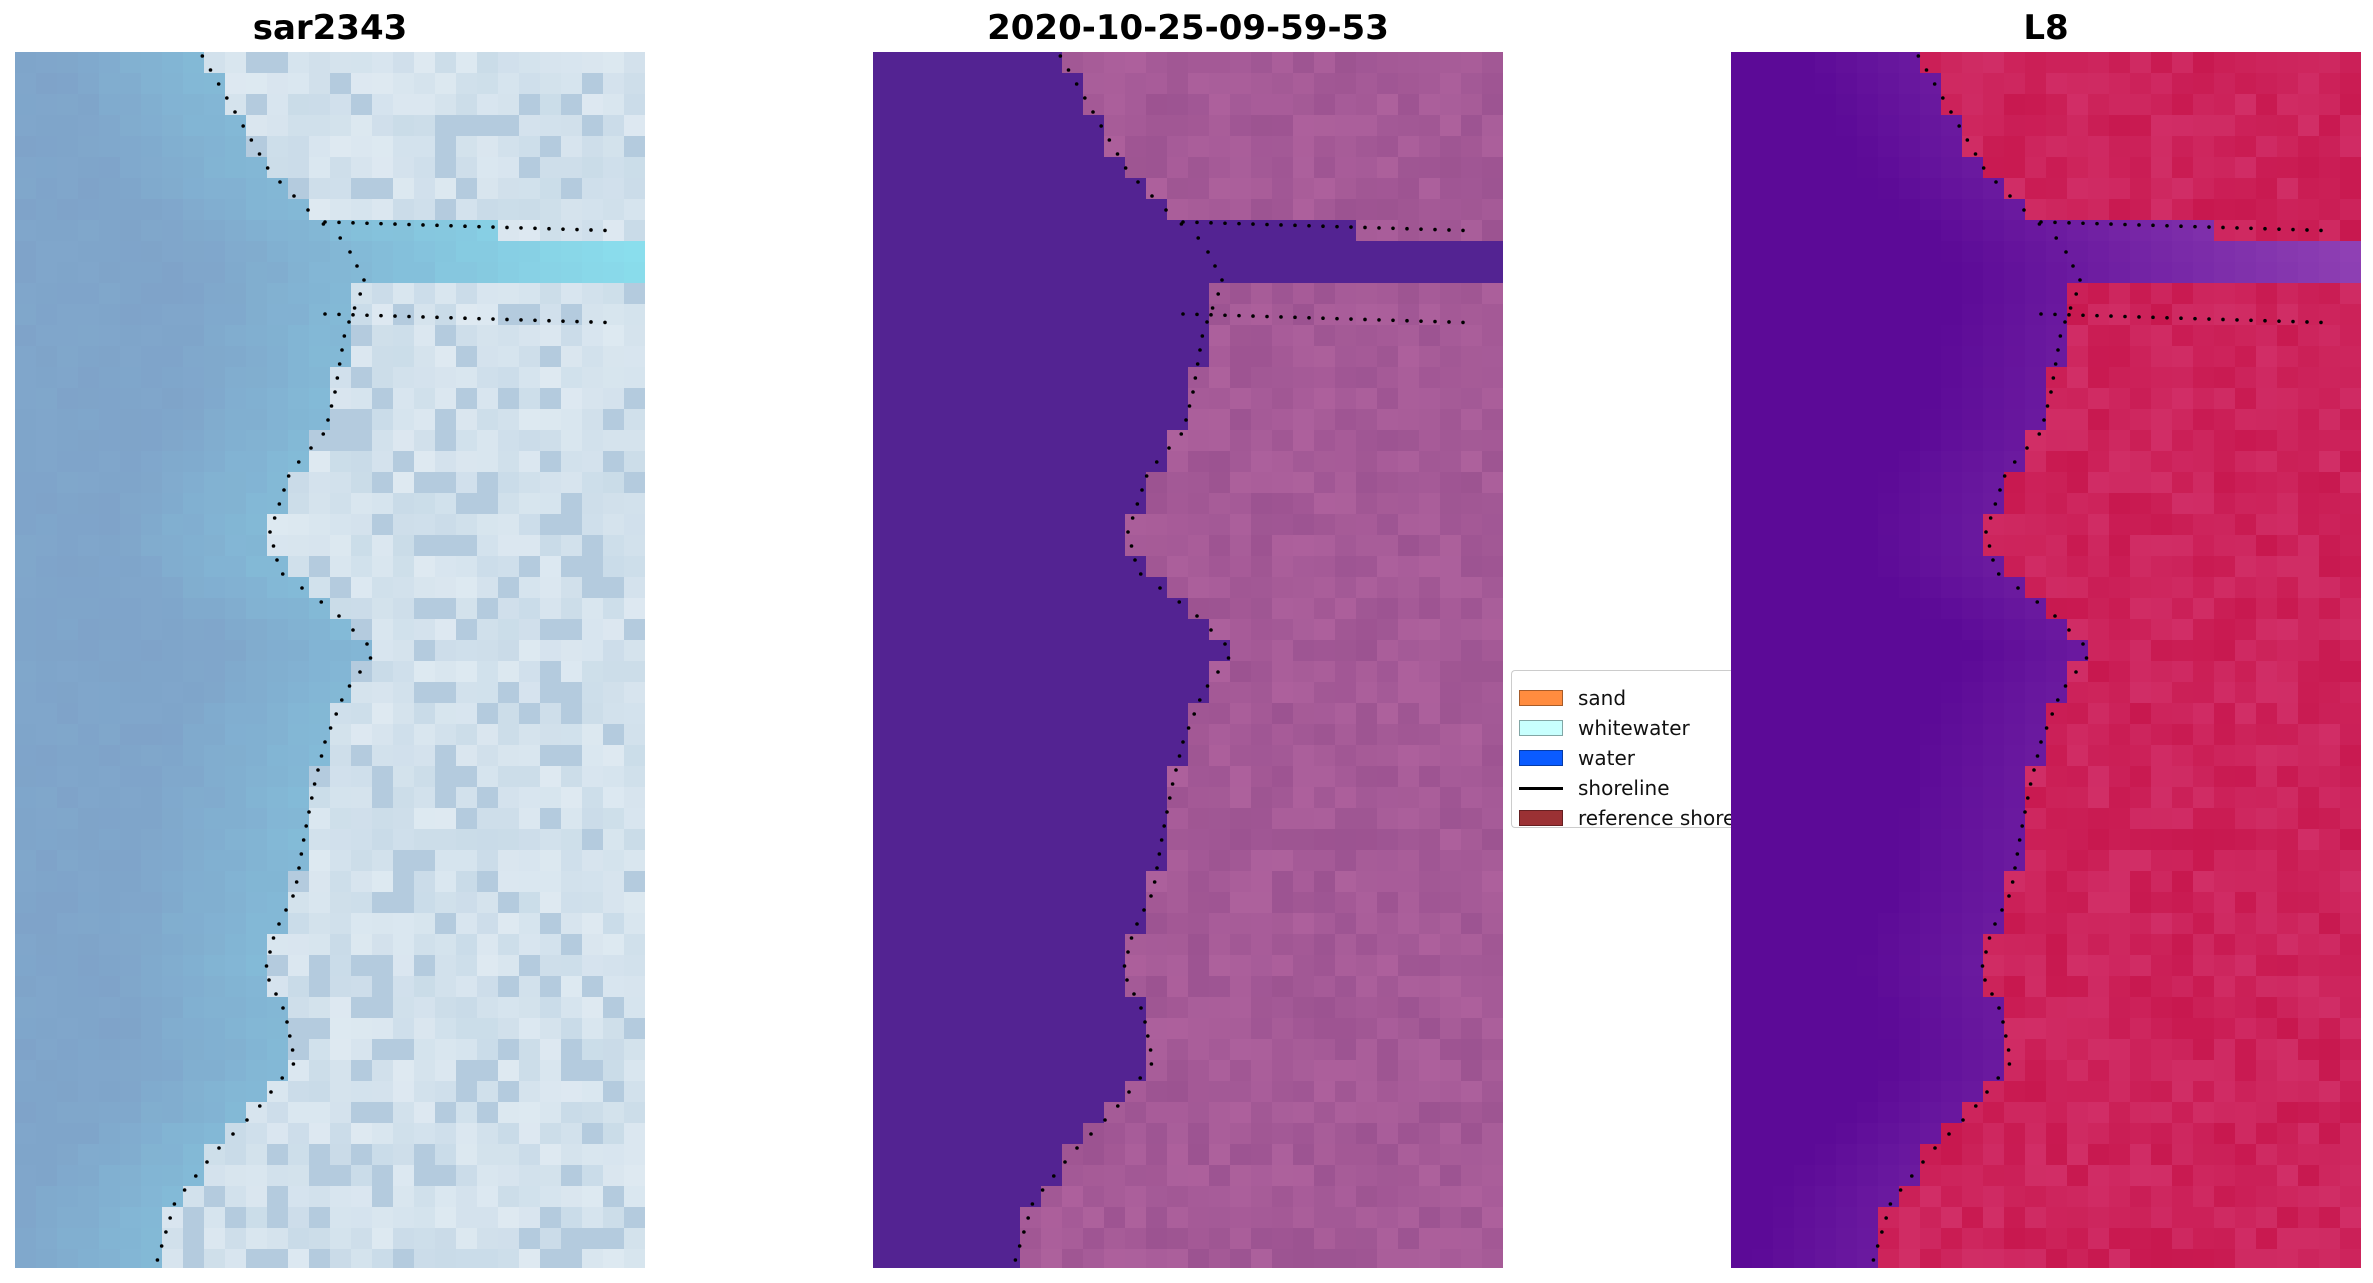  Describe the element at coordinates (283, 1008) in the screenshot. I see `shoreline-dot` at that location.